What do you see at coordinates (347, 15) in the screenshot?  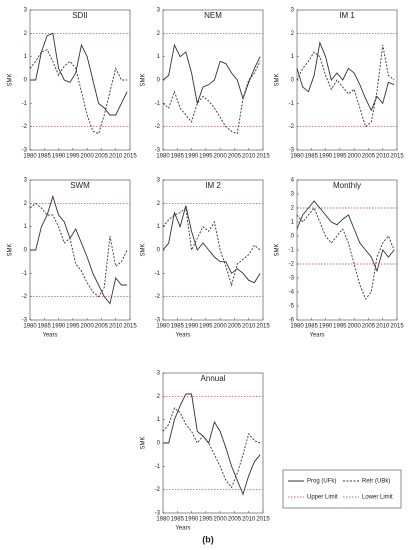 I see `chart-title: IM 1` at bounding box center [347, 15].